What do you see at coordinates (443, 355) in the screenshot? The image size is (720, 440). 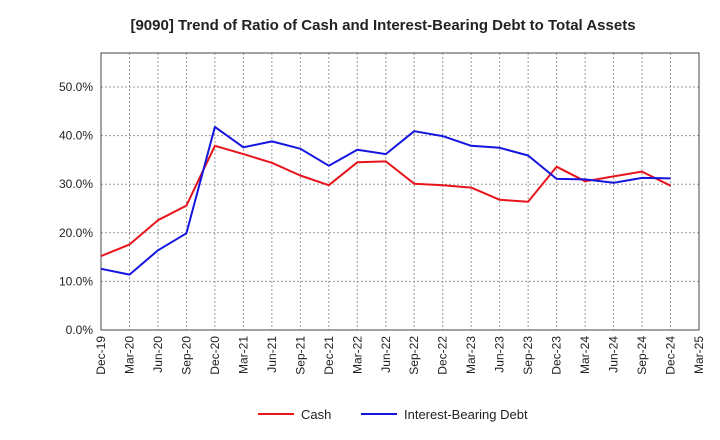 I see `x-tick-label: Dec-22` at bounding box center [443, 355].